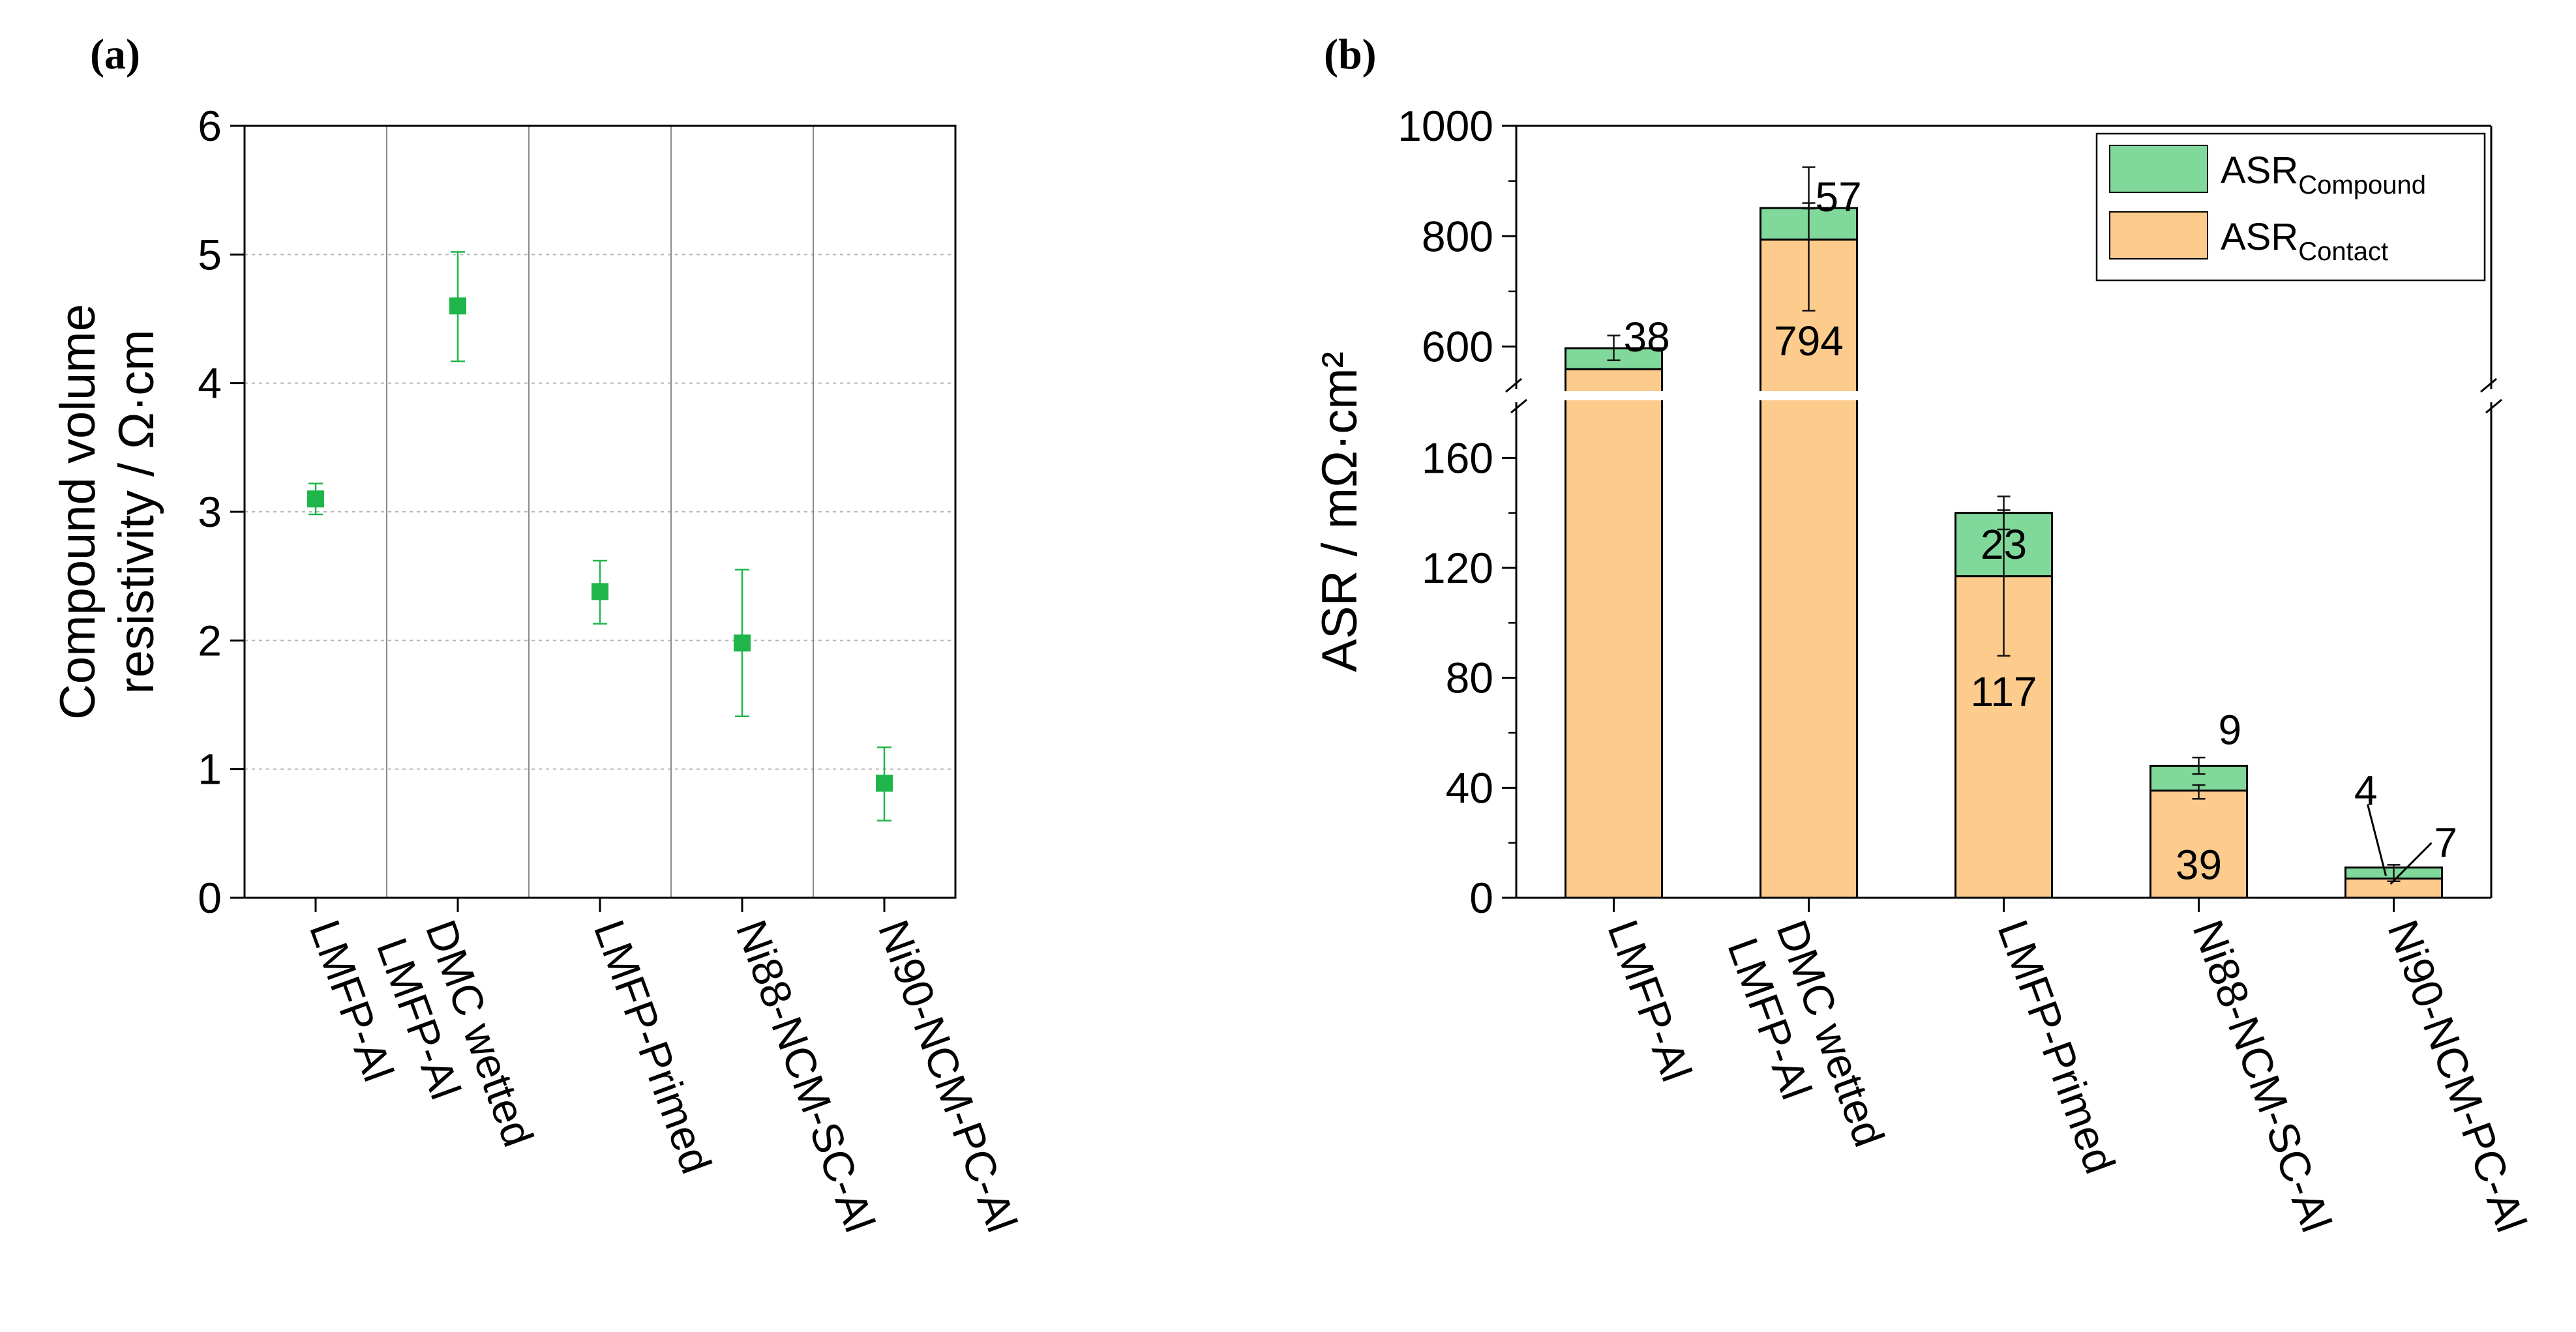 The width and height of the screenshot is (2576, 1332). I want to click on panel-a-x-tick-label: Ni90-NCM-PC-Al, so click(947, 1075).